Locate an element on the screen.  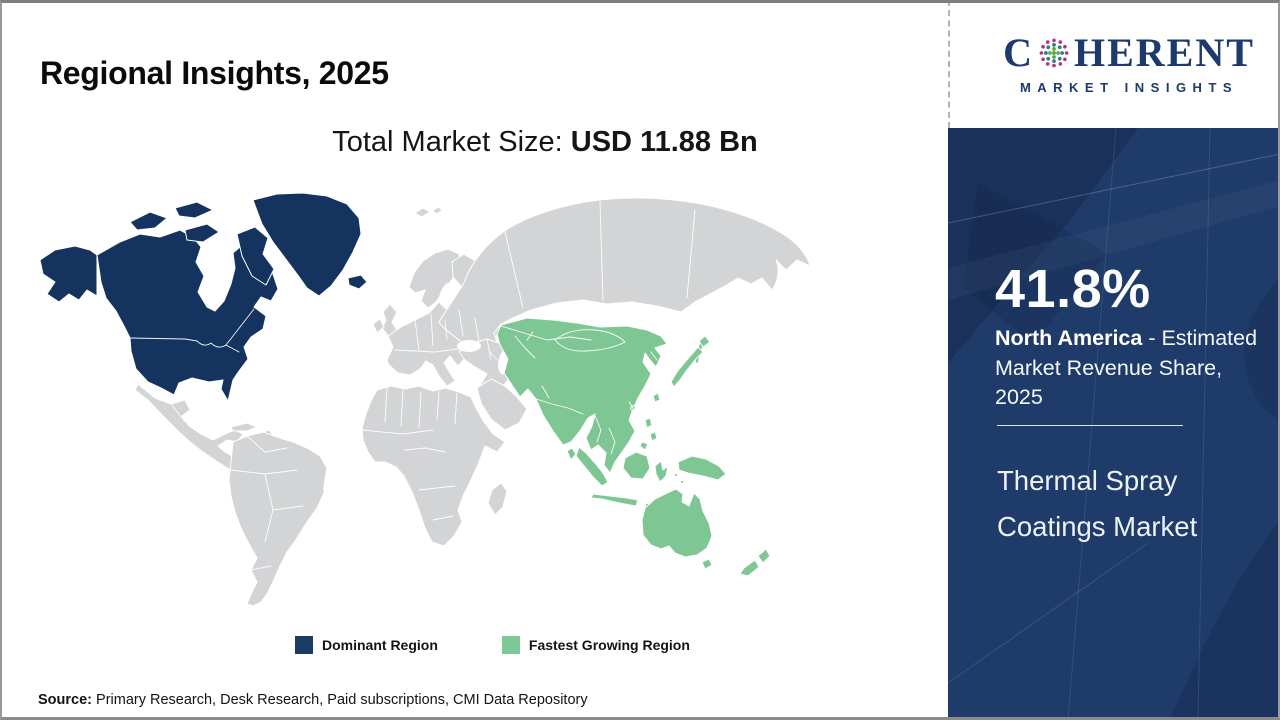
region-asia-pacific is located at coordinates (633, 447).